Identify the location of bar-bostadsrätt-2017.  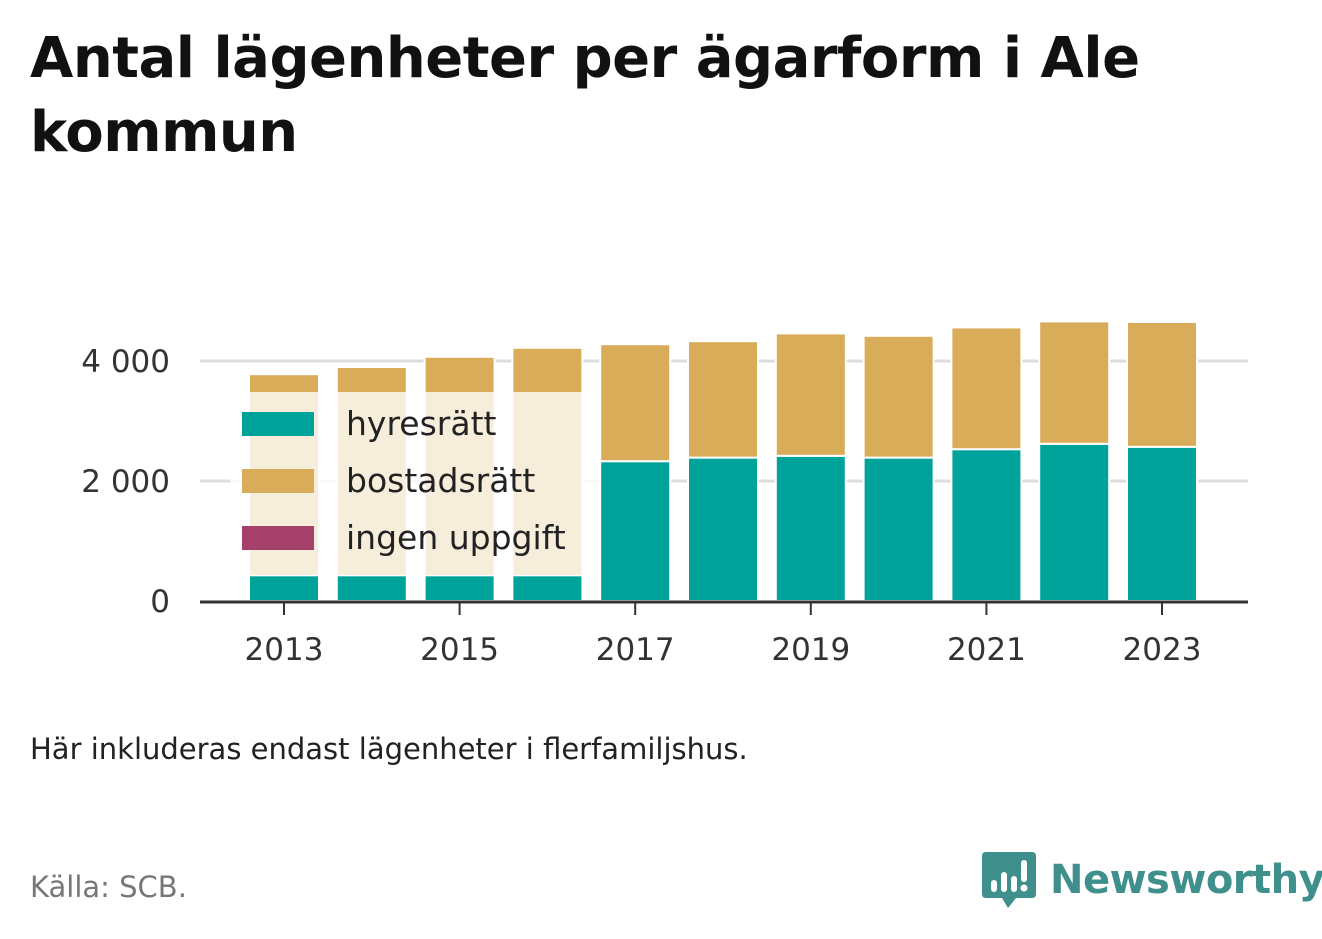
(635, 403).